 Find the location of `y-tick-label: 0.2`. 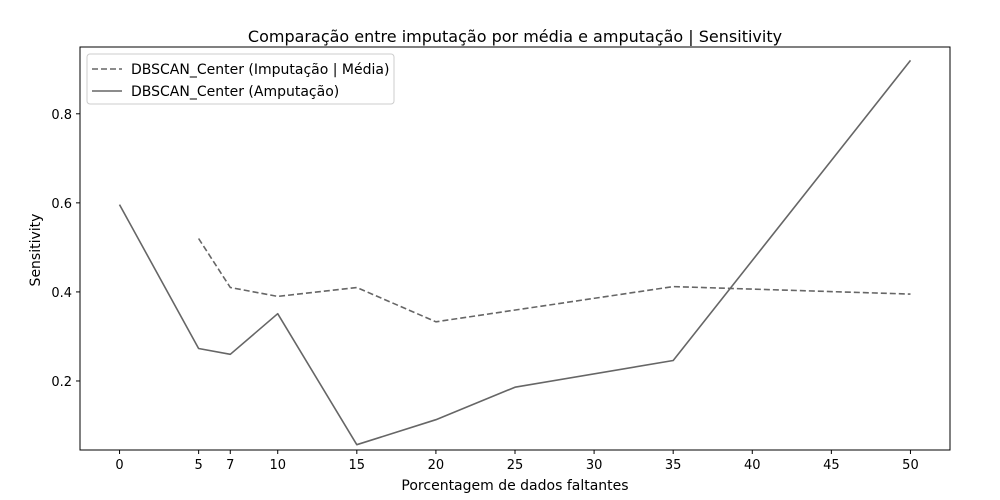

y-tick-label: 0.2 is located at coordinates (61, 382).